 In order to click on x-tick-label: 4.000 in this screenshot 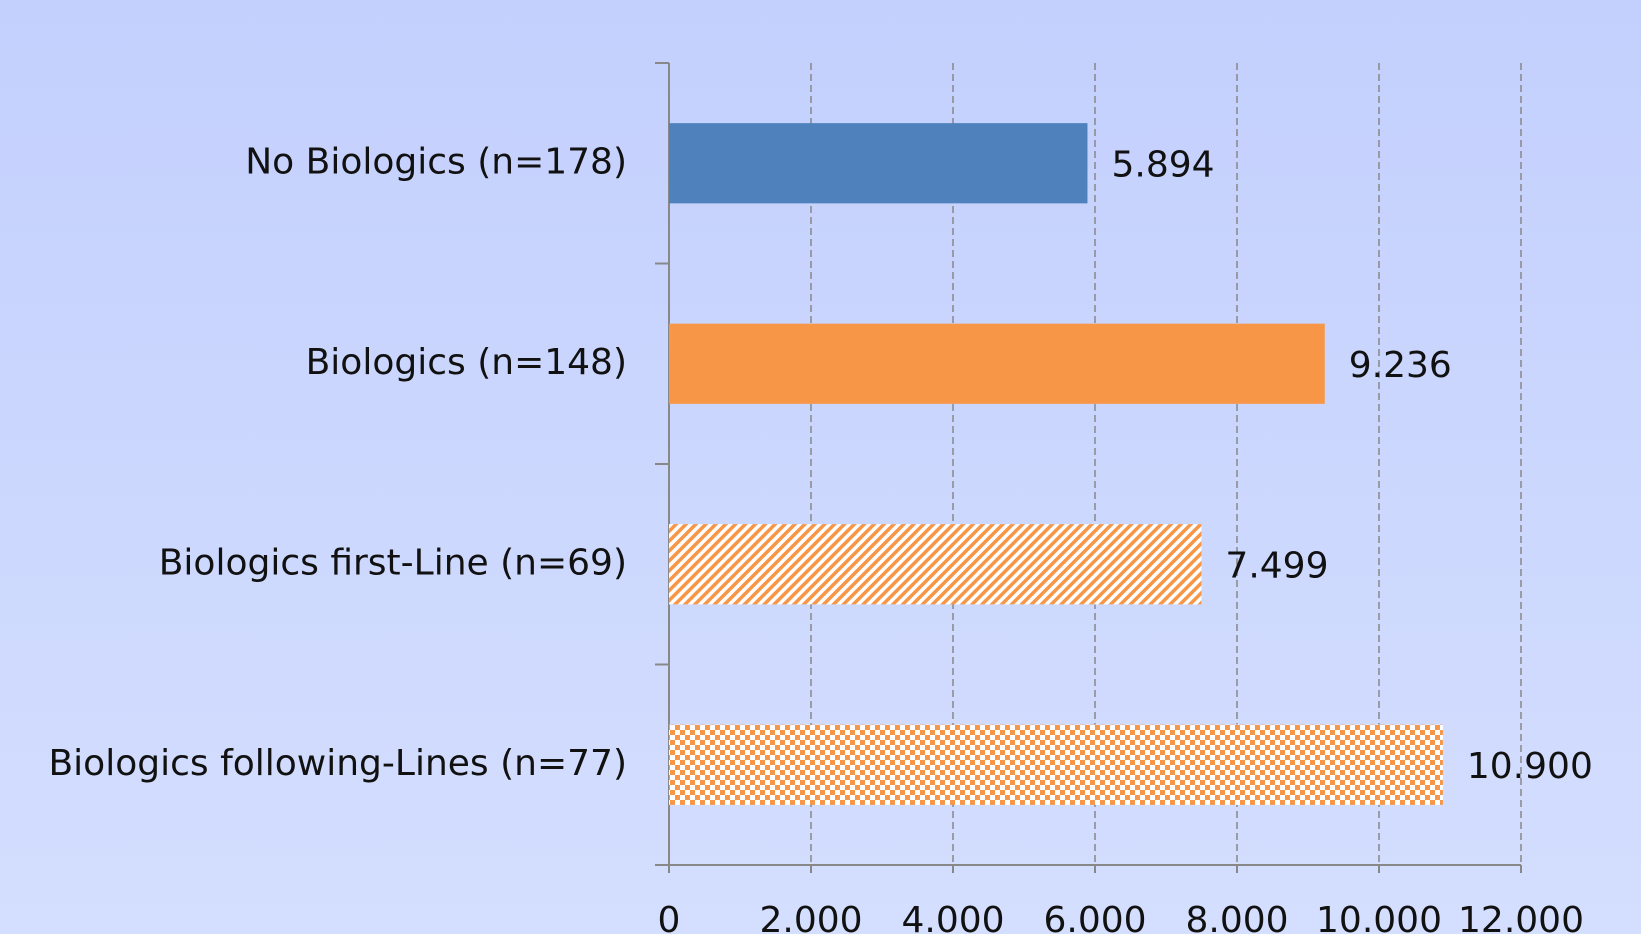, I will do `click(952, 917)`.